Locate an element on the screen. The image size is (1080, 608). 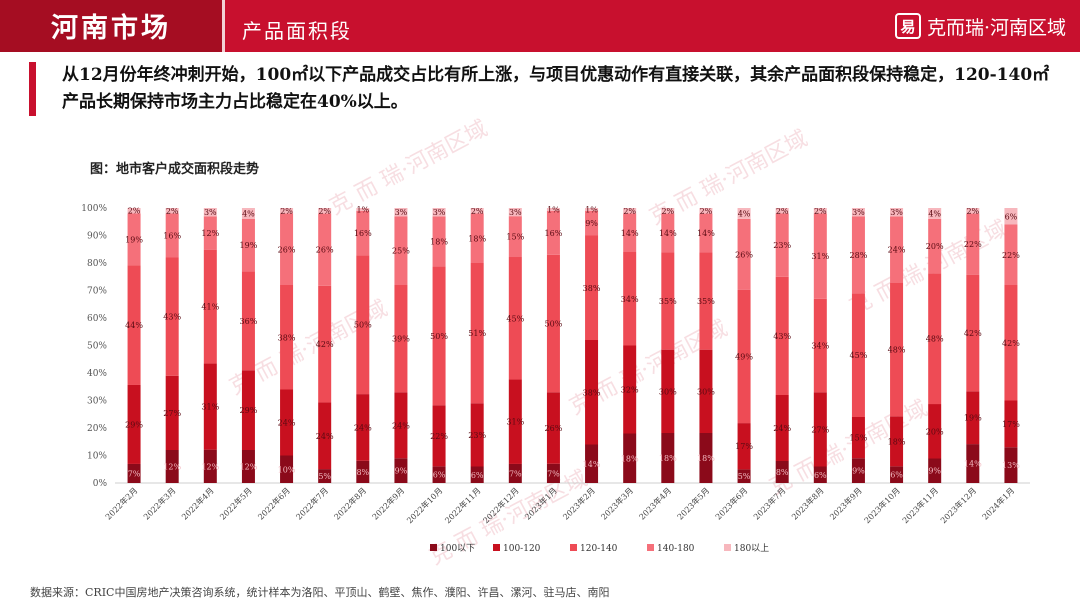
y-tick-label: 100% is located at coordinates (94, 209).